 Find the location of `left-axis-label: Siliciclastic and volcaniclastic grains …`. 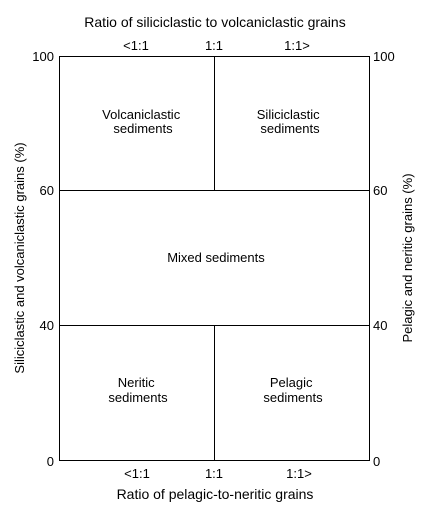

left-axis-label: Siliciclastic and volcaniclastic grains … is located at coordinates (19, 257).